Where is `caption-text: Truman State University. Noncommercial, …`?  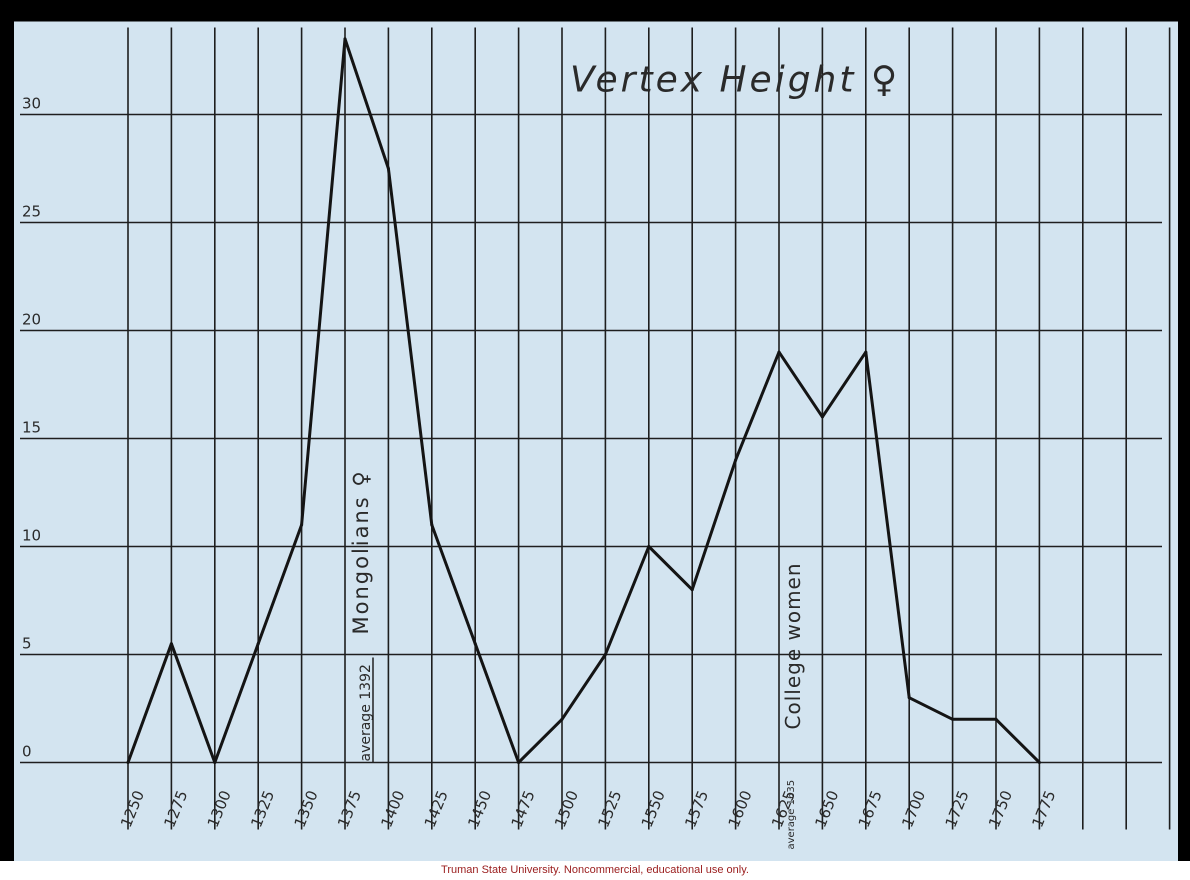
caption-text: Truman State University. Noncommercial, … is located at coordinates (595, 870).